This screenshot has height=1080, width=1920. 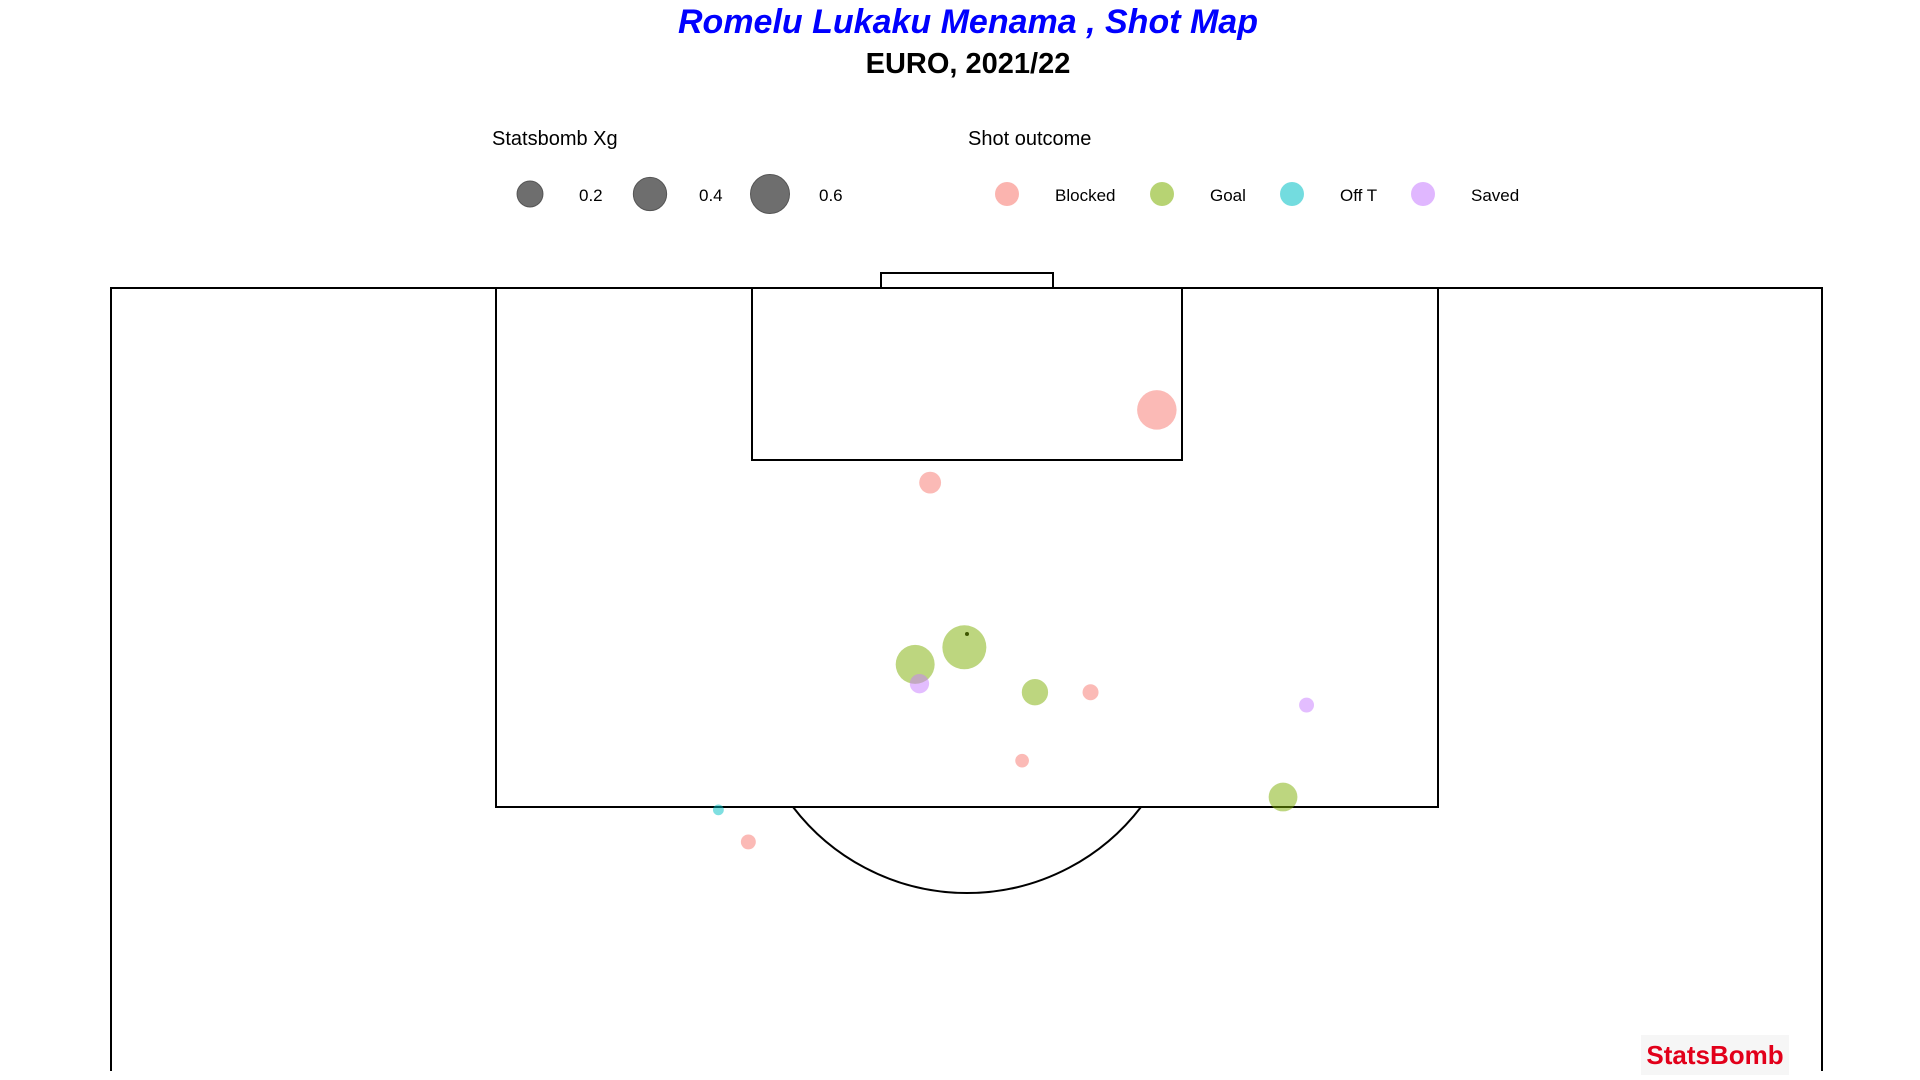 I want to click on xg-size-legend: Statsbomb Xg 0.2 0.4 0.6, so click(x=667, y=171).